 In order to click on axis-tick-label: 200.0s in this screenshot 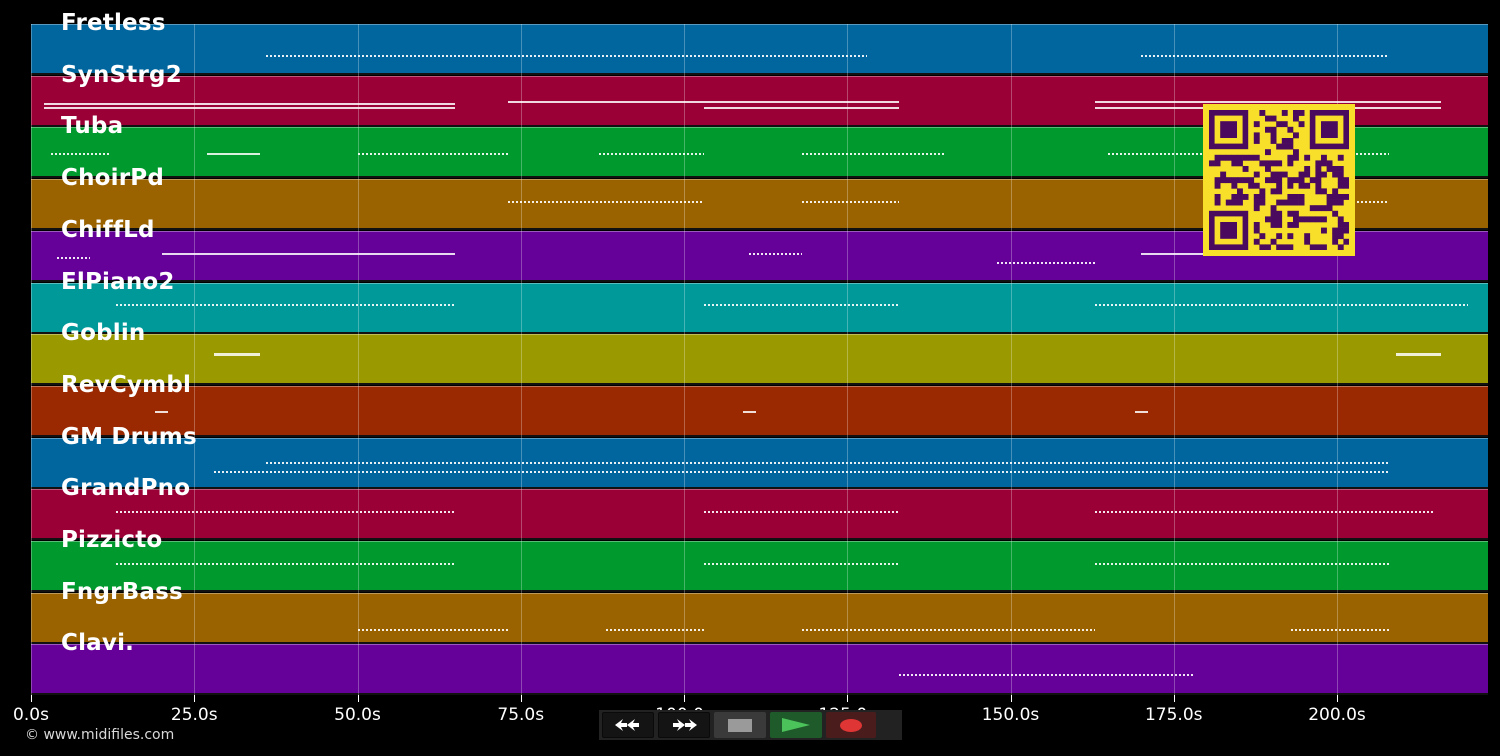, I will do `click(1337, 715)`.